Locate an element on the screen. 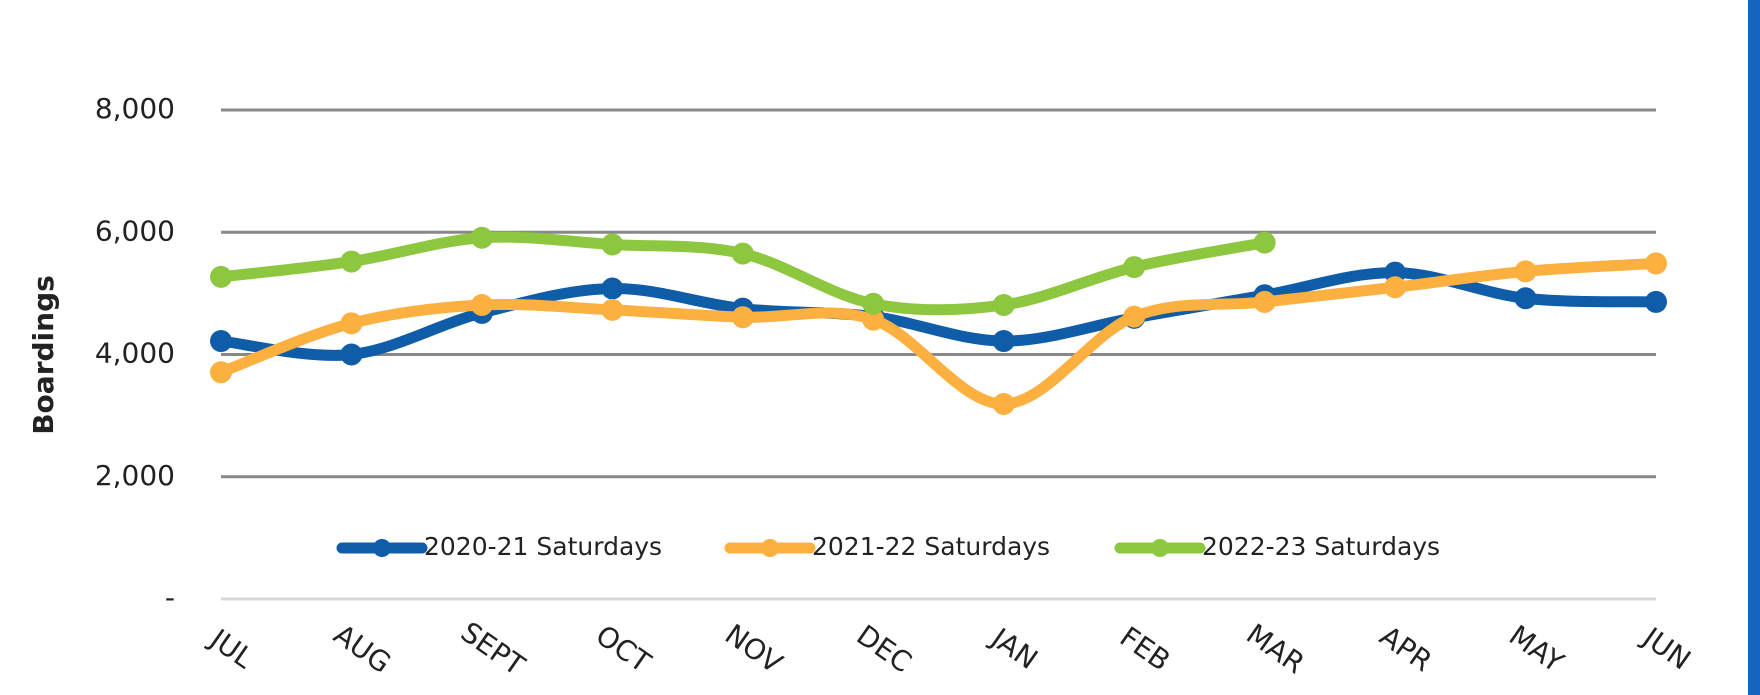 The width and height of the screenshot is (1760, 695). y-tick-label: 6,000 is located at coordinates (135, 230).